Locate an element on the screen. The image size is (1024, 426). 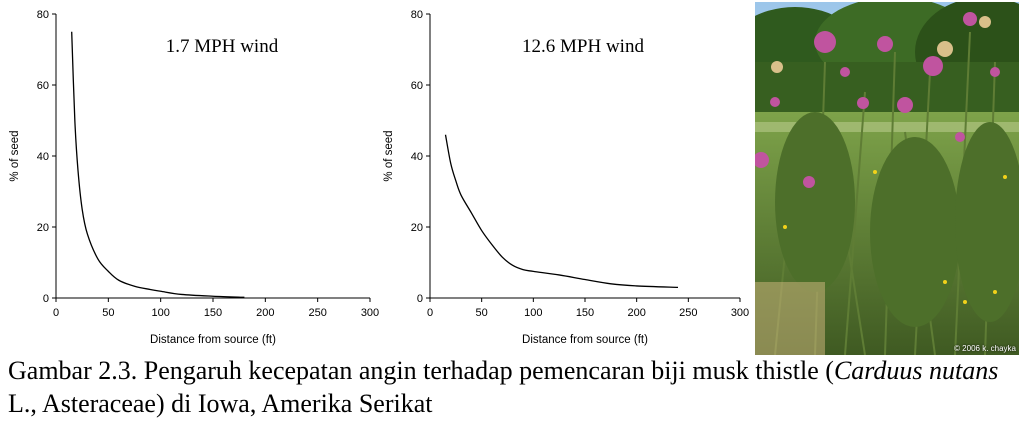
chart-title: 1.7 MPH wind is located at coordinates (222, 46).